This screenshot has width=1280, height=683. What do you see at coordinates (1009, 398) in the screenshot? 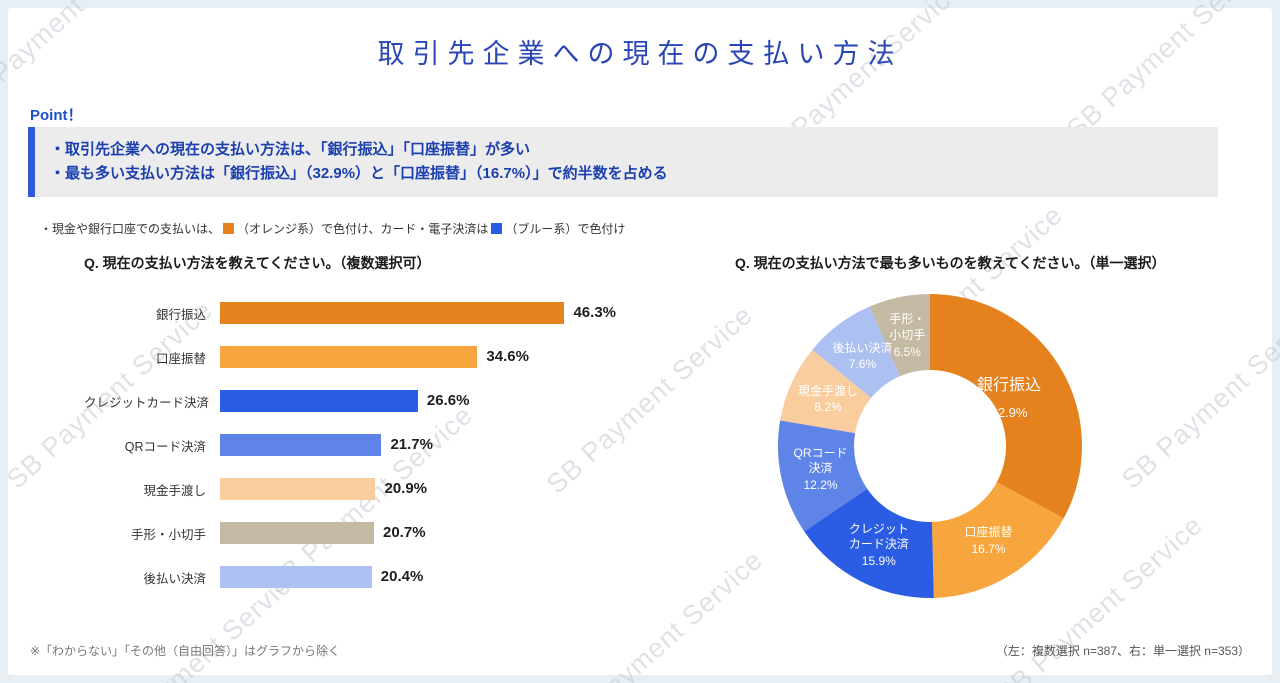
I see `donut-slice-label: 銀行振込 32.9%` at bounding box center [1009, 398].